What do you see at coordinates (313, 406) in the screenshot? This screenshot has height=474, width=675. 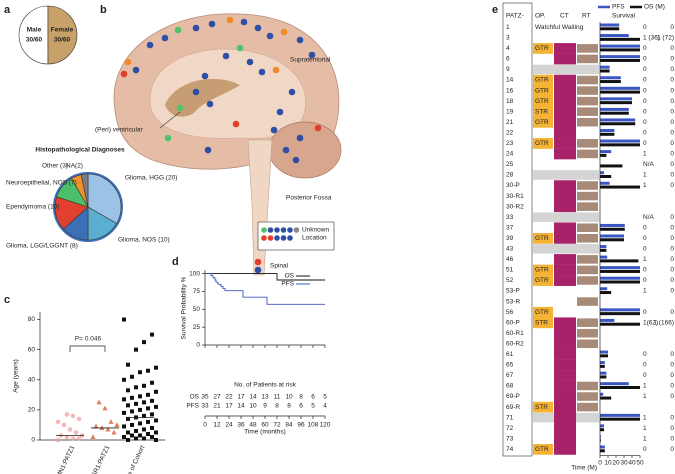 I see `risk-value: 5` at bounding box center [313, 406].